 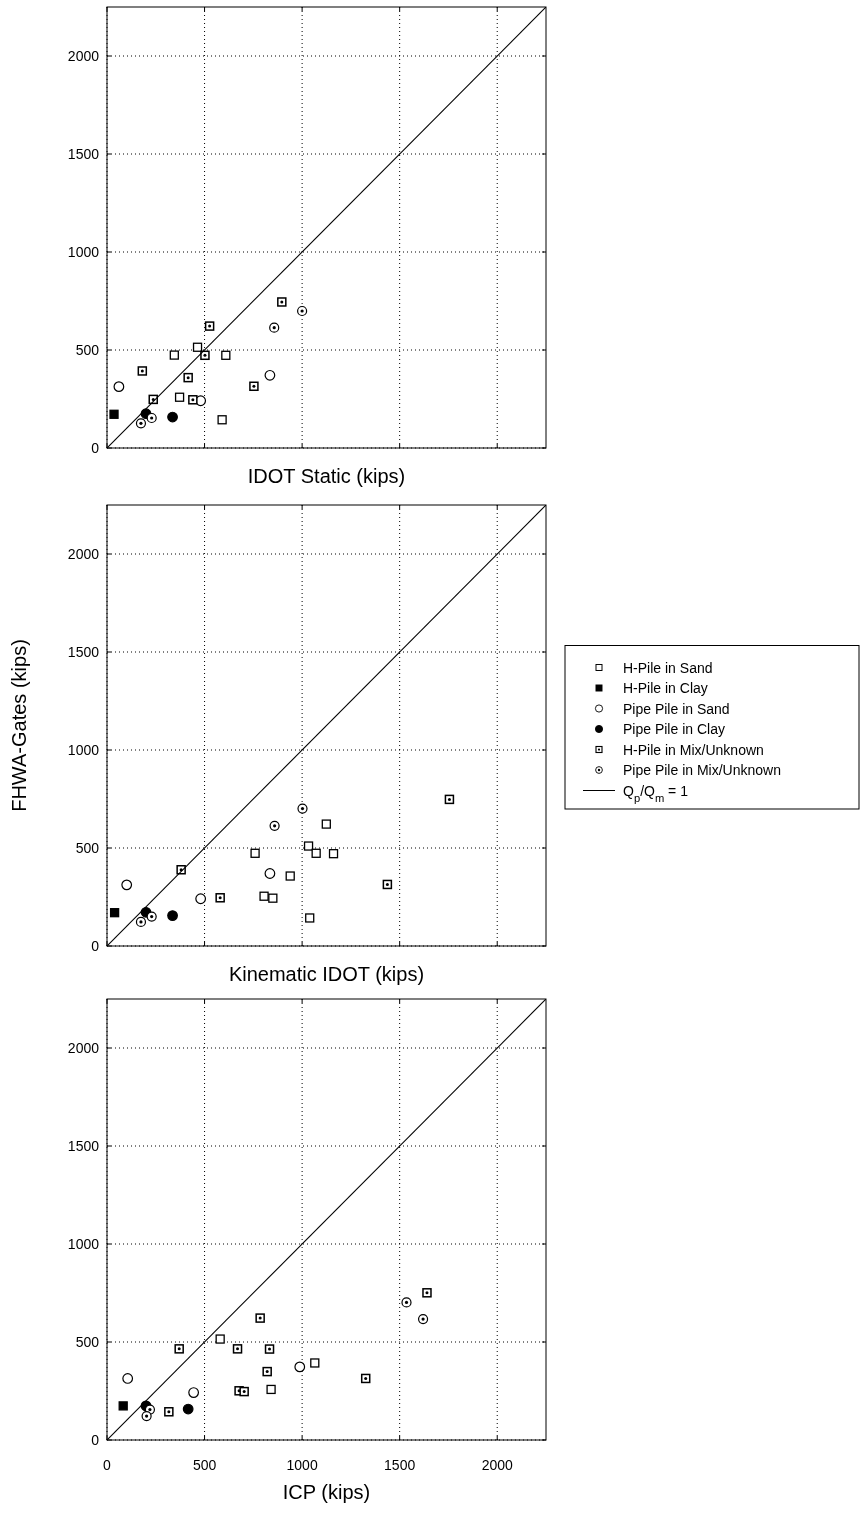 What do you see at coordinates (702, 770) in the screenshot?
I see `legend-label: Pipe Pile in Mix/Unknown` at bounding box center [702, 770].